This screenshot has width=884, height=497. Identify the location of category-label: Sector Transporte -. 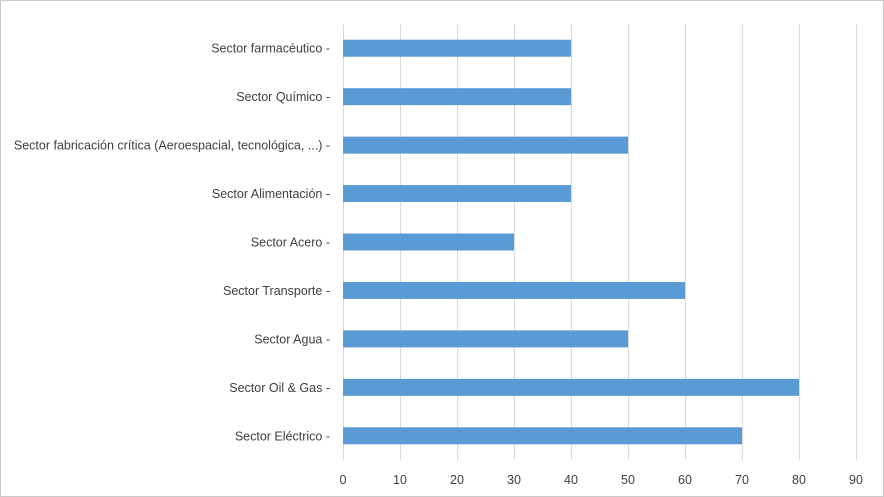
(276, 291).